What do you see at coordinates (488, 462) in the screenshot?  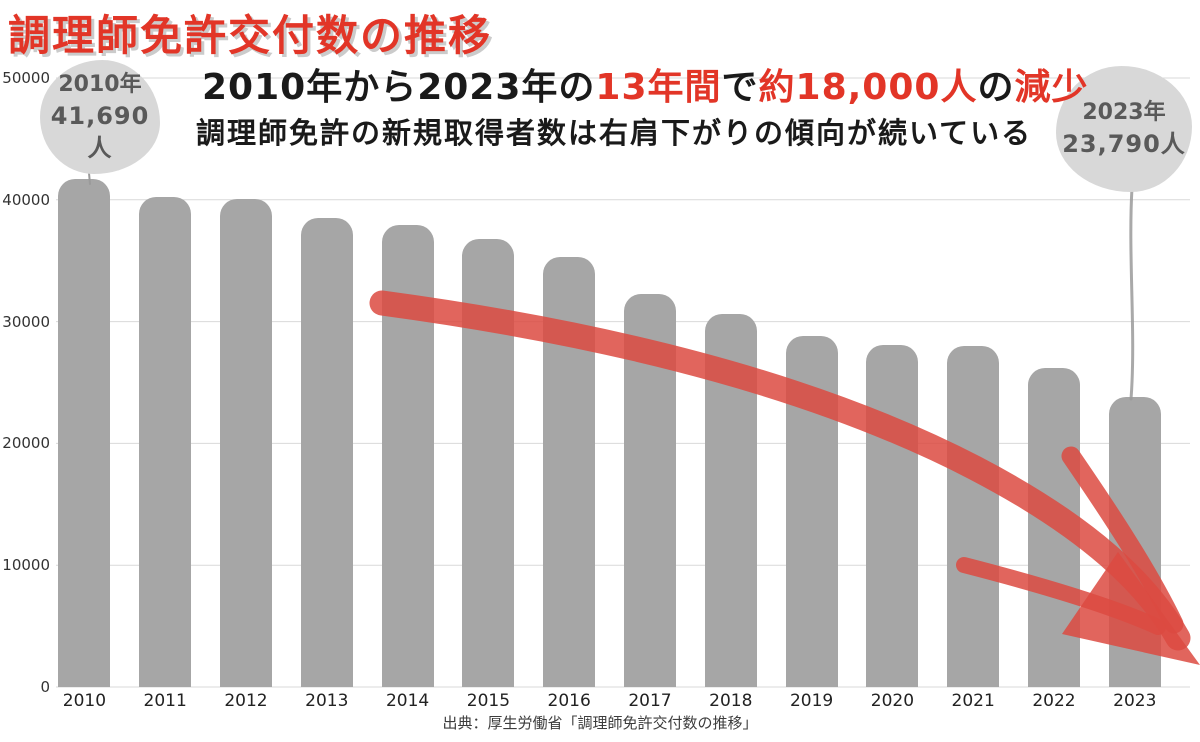 I see `bar-2015` at bounding box center [488, 462].